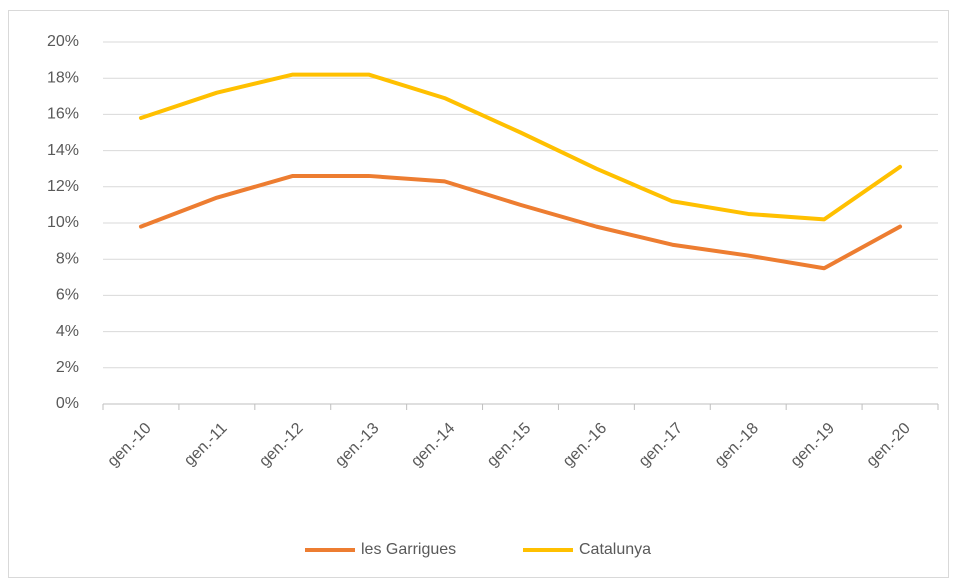 This screenshot has height=581, width=957. What do you see at coordinates (67, 367) in the screenshot?
I see `y-tick-label: 2%` at bounding box center [67, 367].